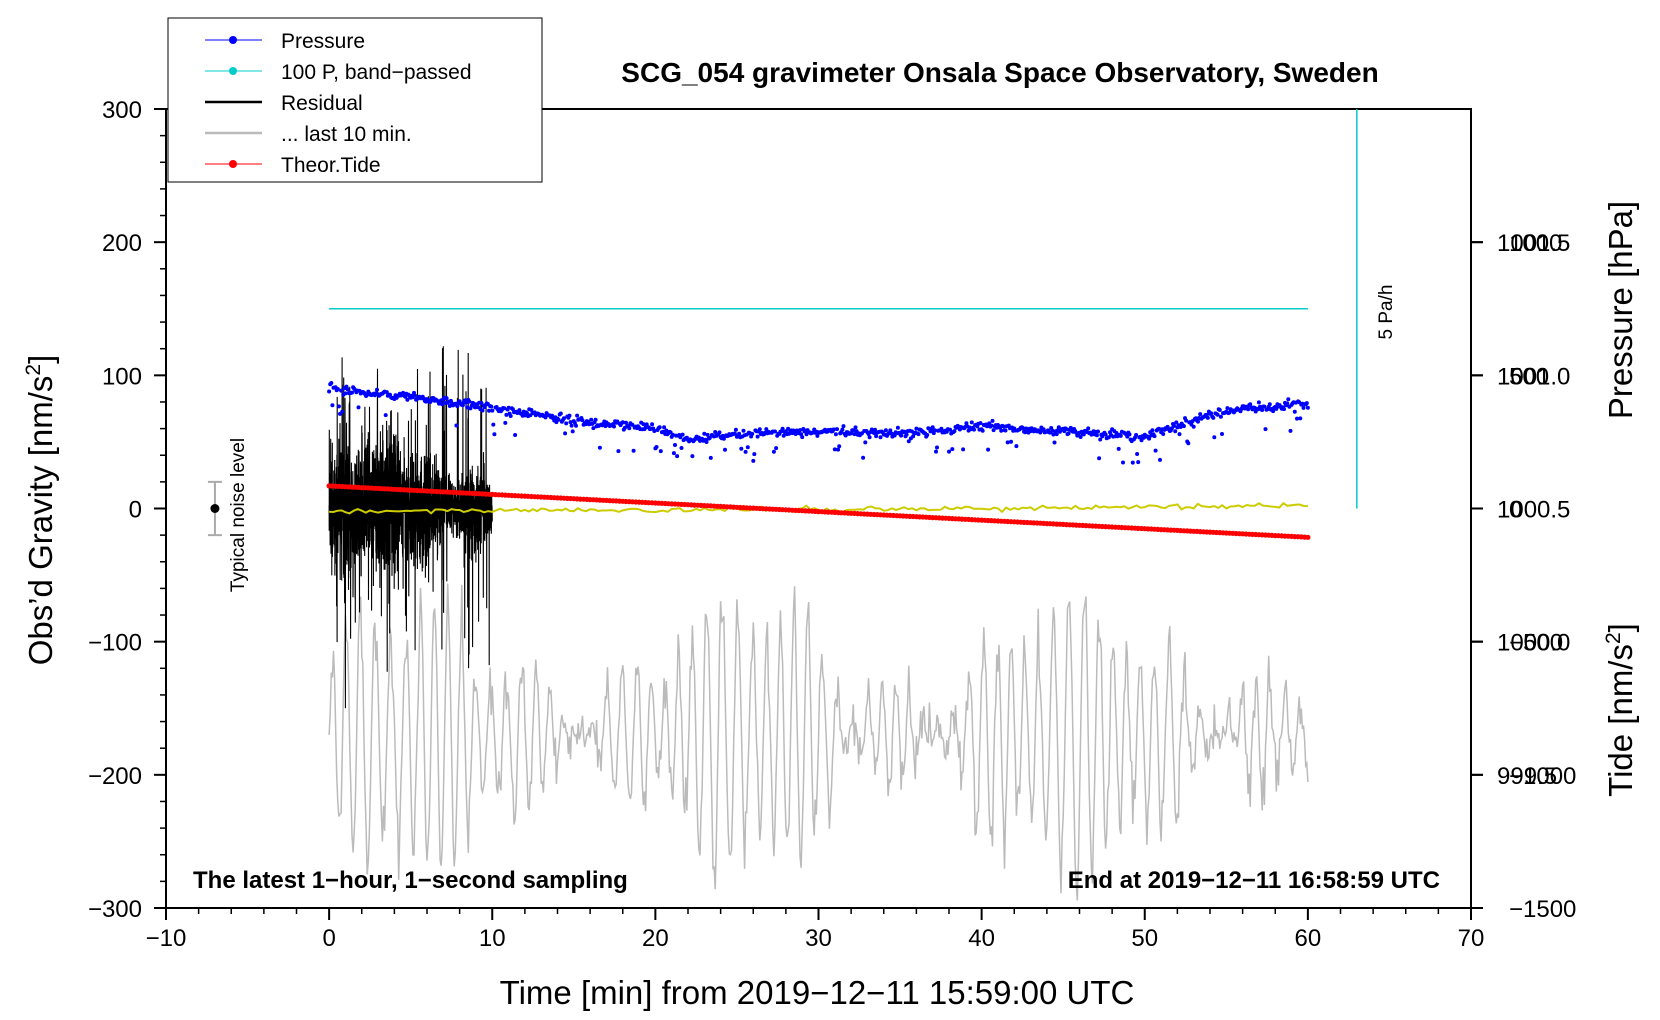  I want to click on pressure-tick-label: 999.5, so click(1527, 776).